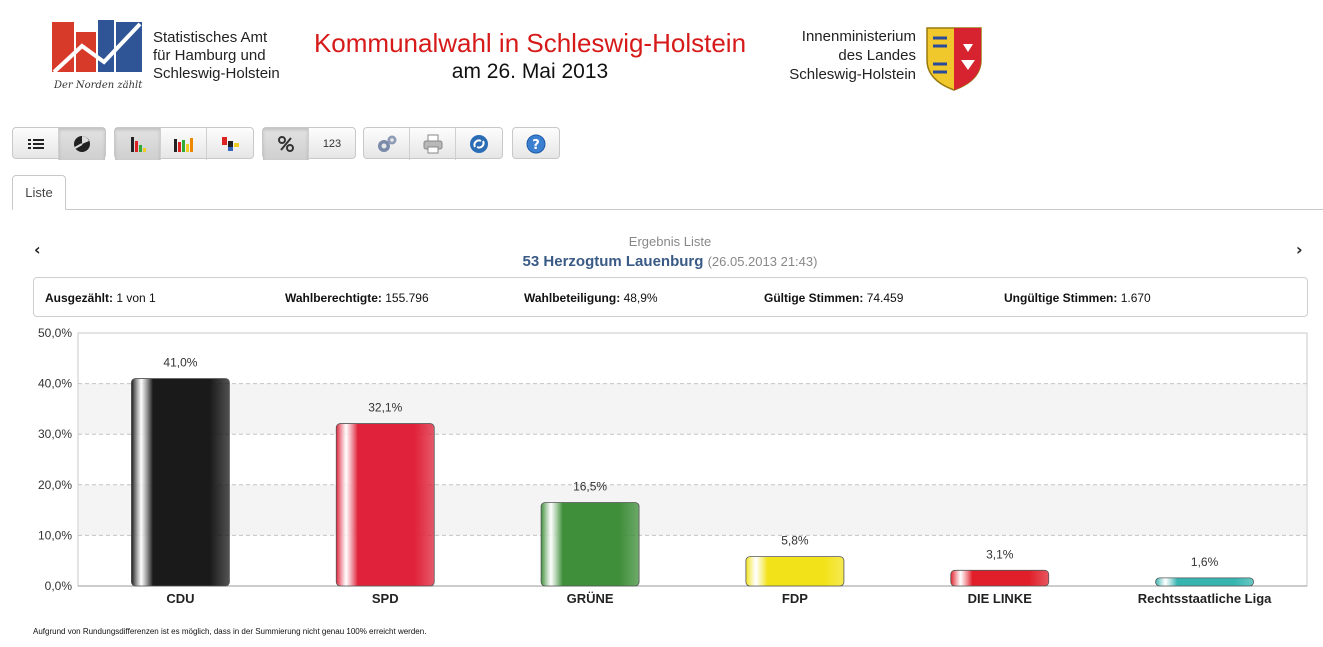 The width and height of the screenshot is (1323, 647). I want to click on bar-value-label: 1,6%, so click(1205, 562).